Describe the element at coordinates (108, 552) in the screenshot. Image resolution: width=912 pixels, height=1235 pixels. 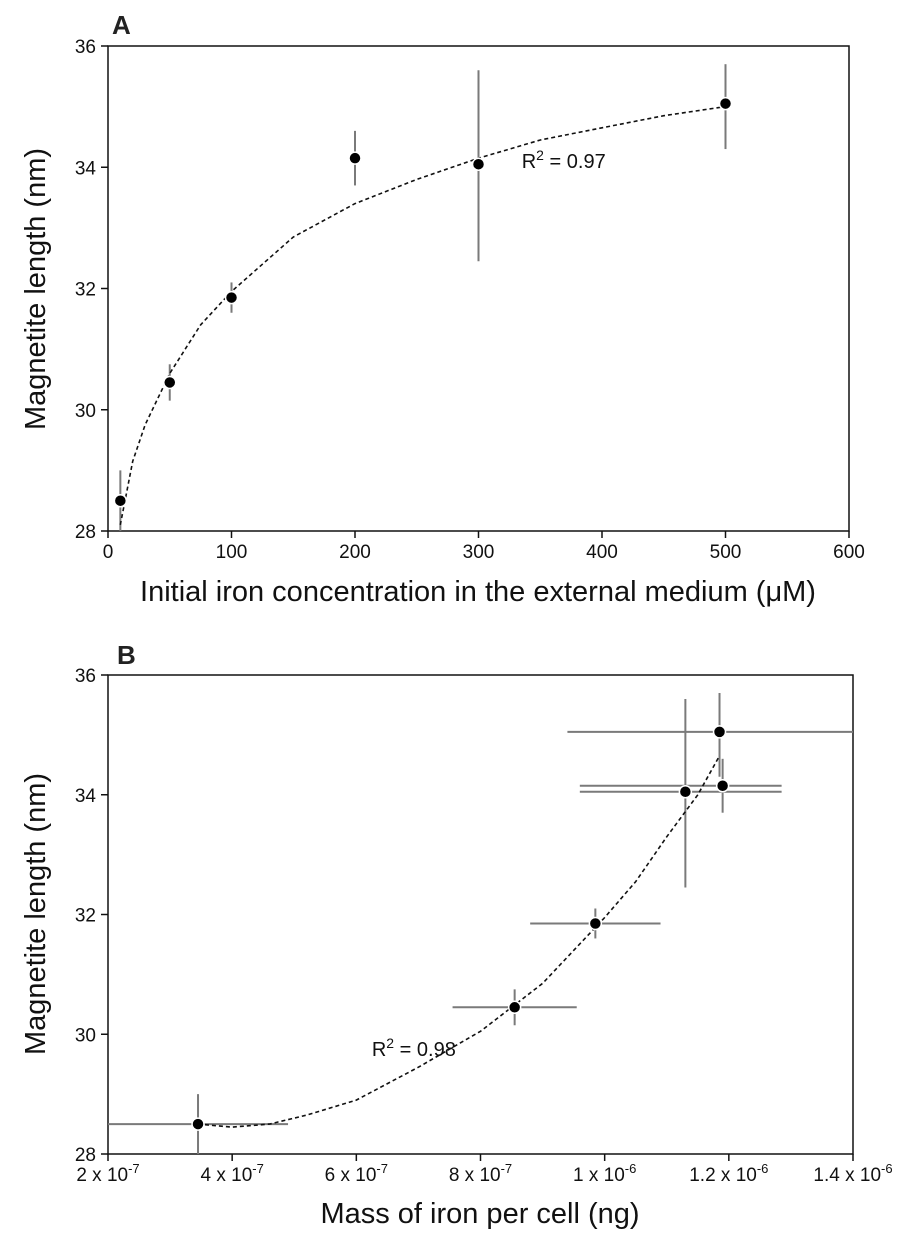
I see `x-tick-label: 0` at that location.